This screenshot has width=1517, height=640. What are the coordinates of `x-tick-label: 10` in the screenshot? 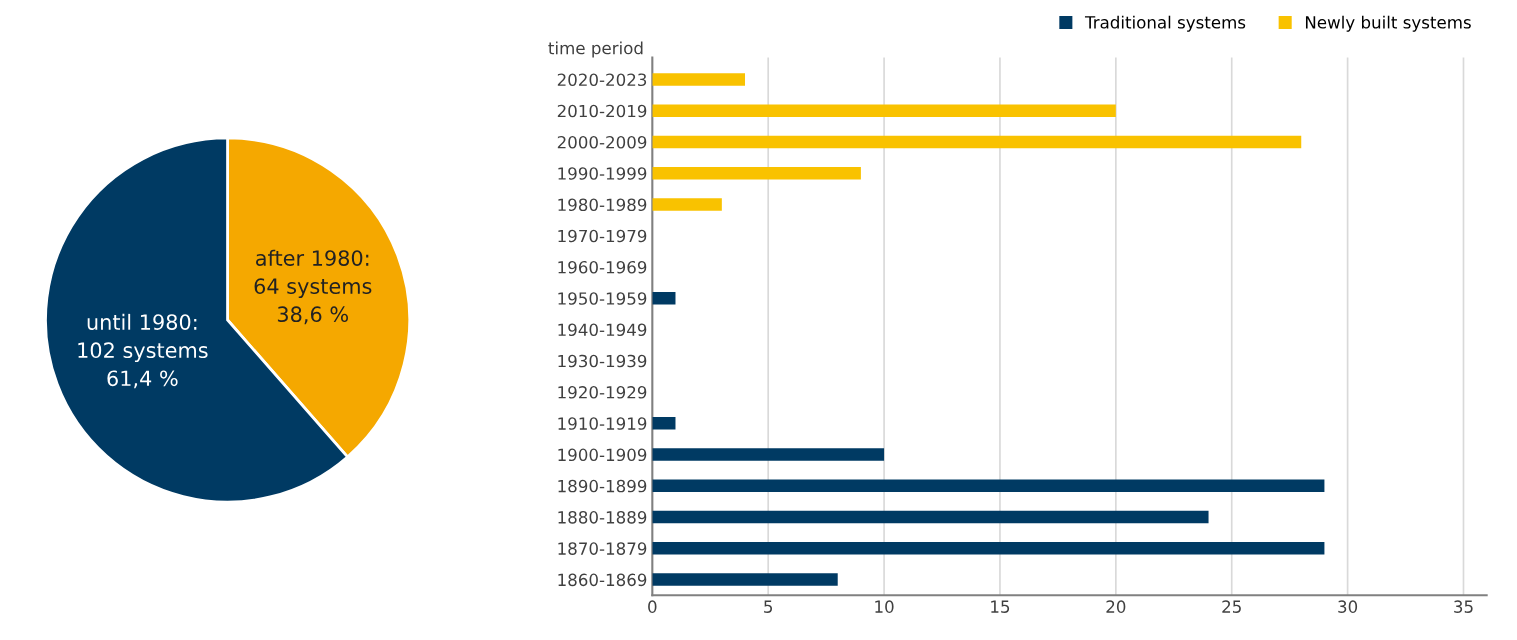 It's located at (884, 606).